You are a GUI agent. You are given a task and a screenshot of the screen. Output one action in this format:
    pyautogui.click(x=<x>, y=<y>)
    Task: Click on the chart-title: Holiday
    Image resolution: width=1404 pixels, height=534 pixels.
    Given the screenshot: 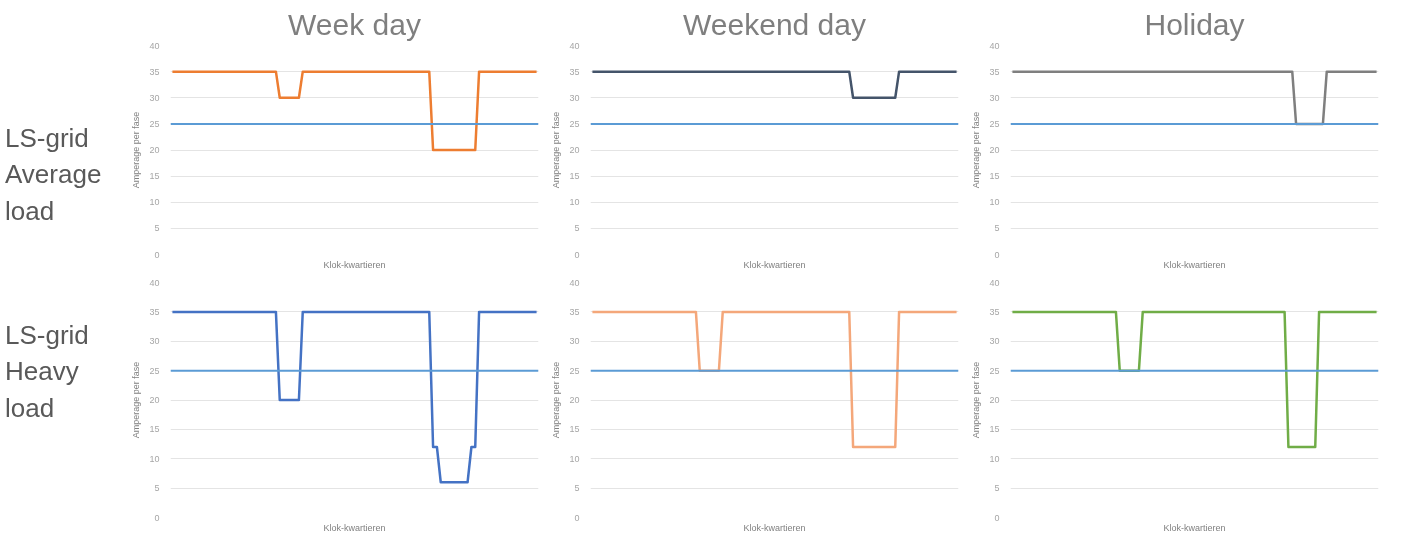 What is the action you would take?
    pyautogui.click(x=1194, y=24)
    